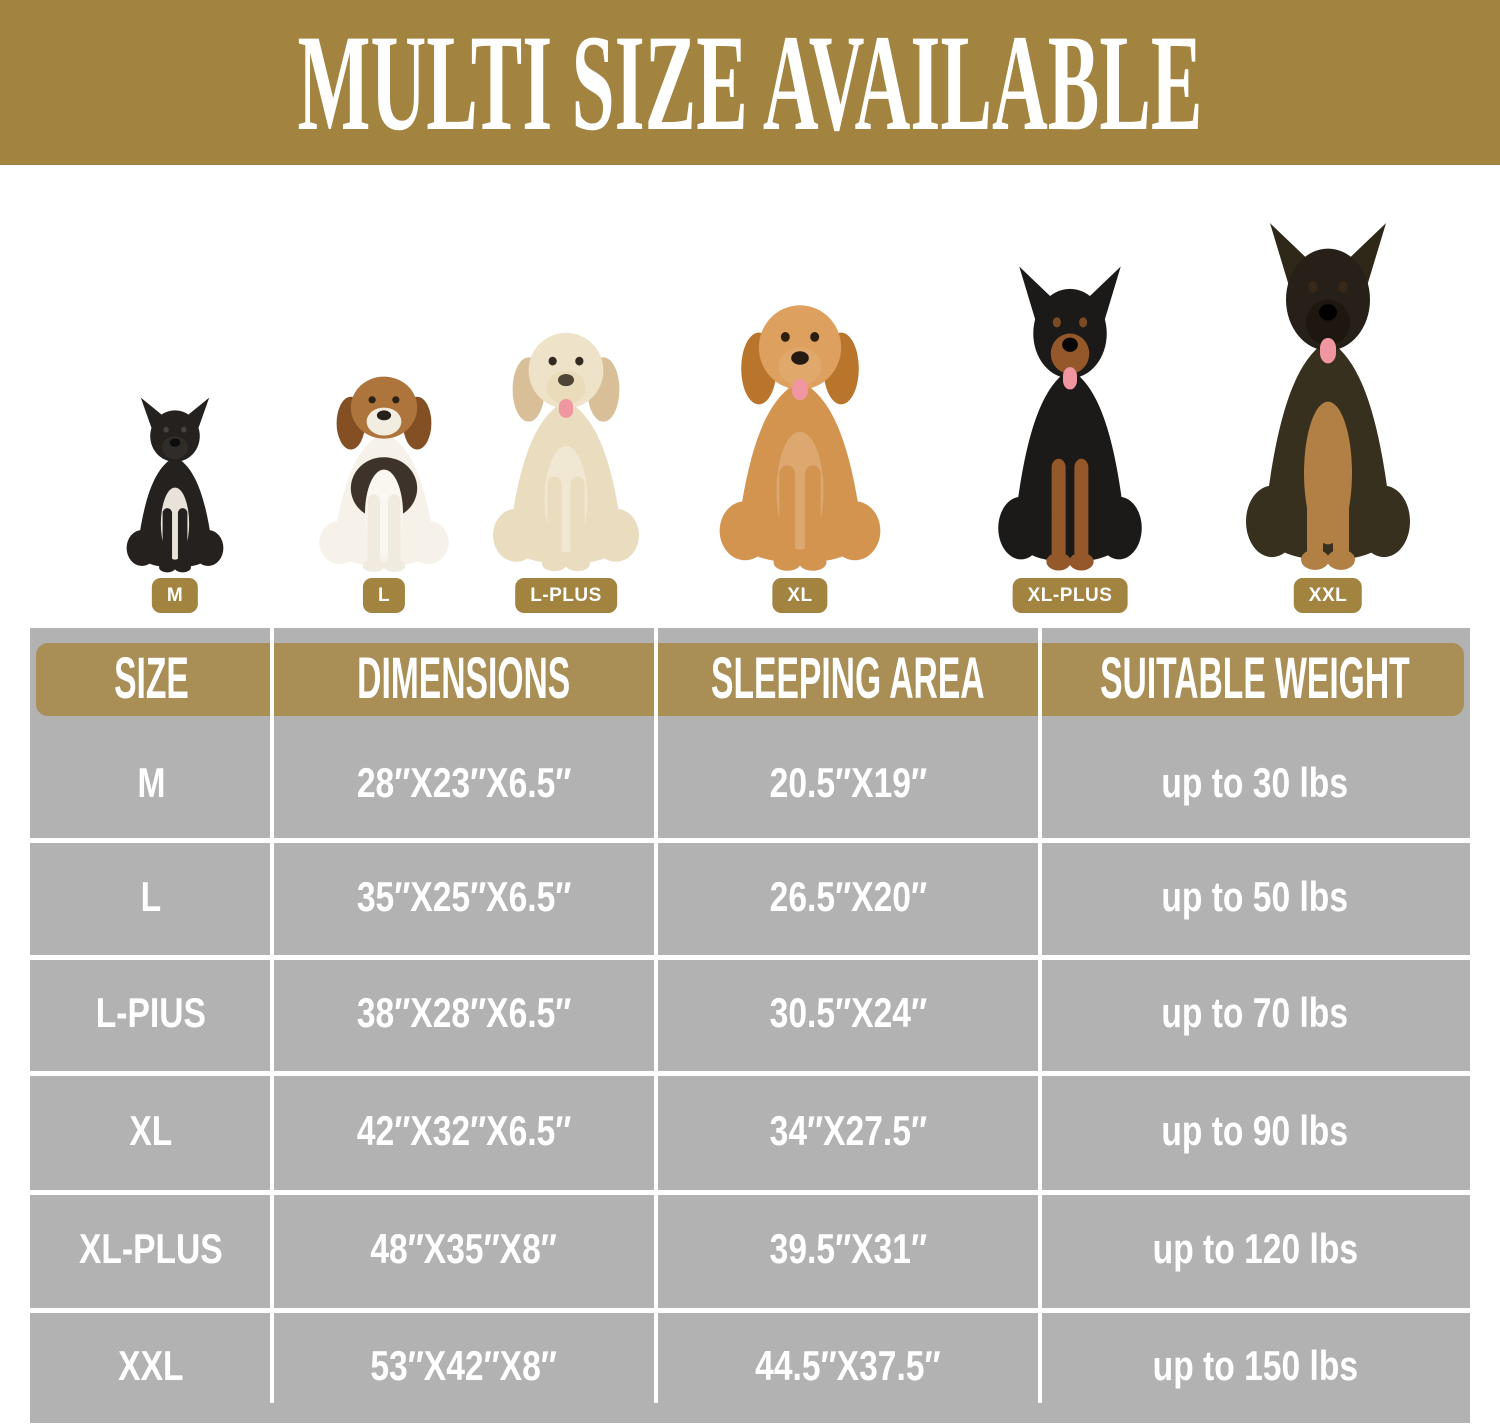 This screenshot has height=1428, width=1500. I want to click on page-title: MULTI SIZE AVAILABLE, so click(750, 82).